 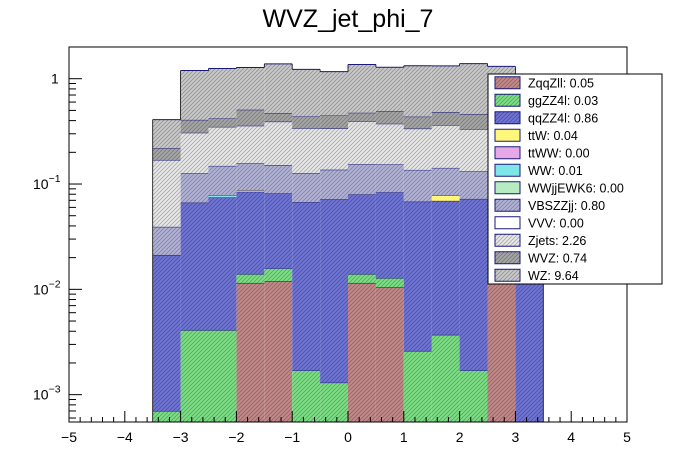 I want to click on y-axis: 10⁻³ 10⁻² 10⁻¹ 1, so click(x=57, y=232).